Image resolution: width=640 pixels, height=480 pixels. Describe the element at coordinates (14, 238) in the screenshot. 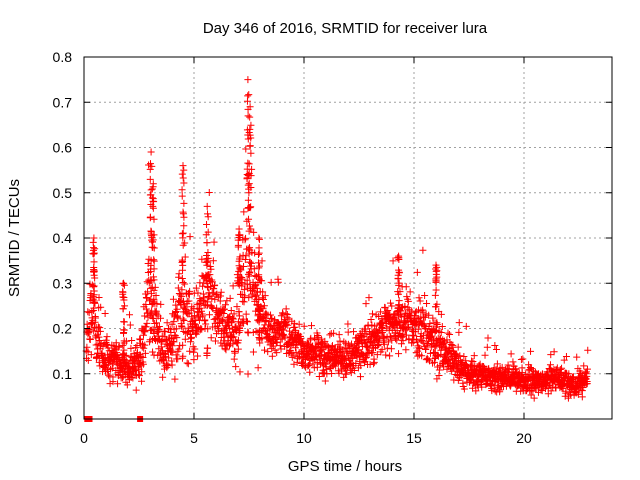

I see `y-axis-label: SRMTID / TECUs` at that location.